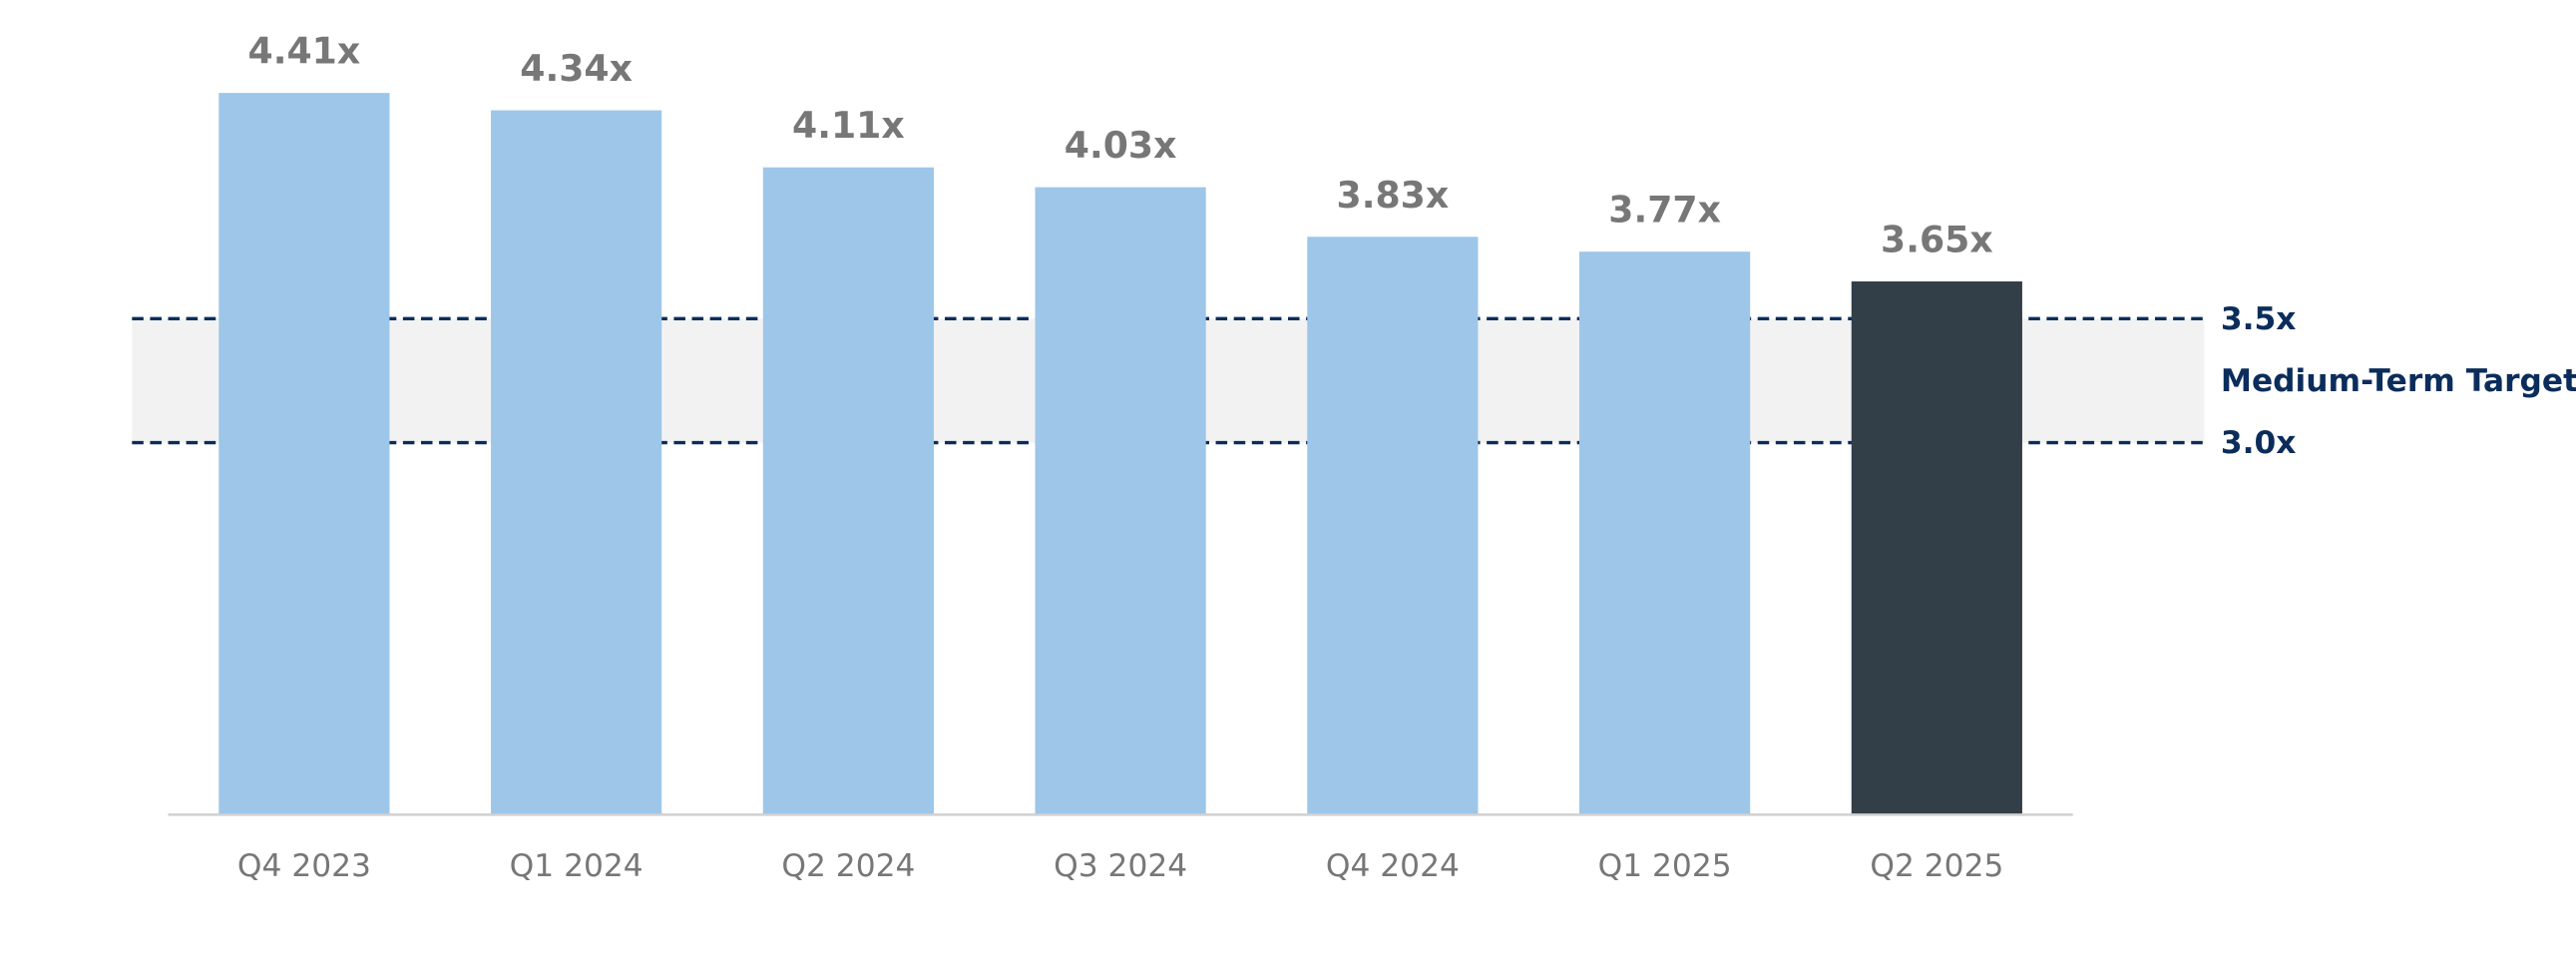 The image size is (2576, 974). I want to click on target-line-label: 3.5x, so click(2259, 319).